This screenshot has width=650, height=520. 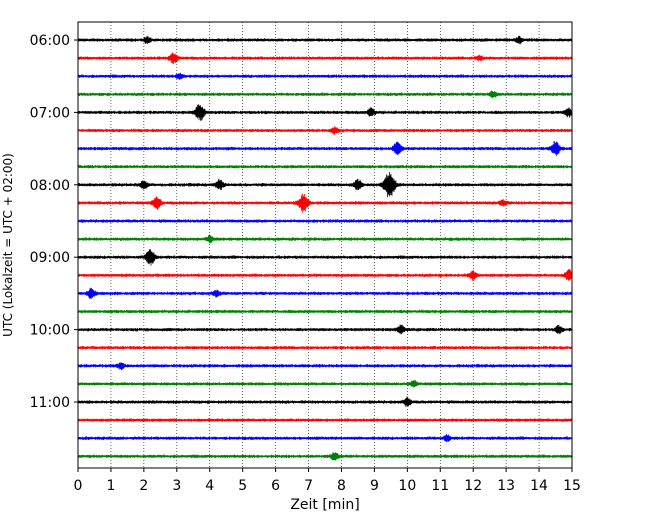 I want to click on y-axis-ticks: 06:00 07:00 08:00 09:00 10:00 11:00, so click(x=54, y=222).